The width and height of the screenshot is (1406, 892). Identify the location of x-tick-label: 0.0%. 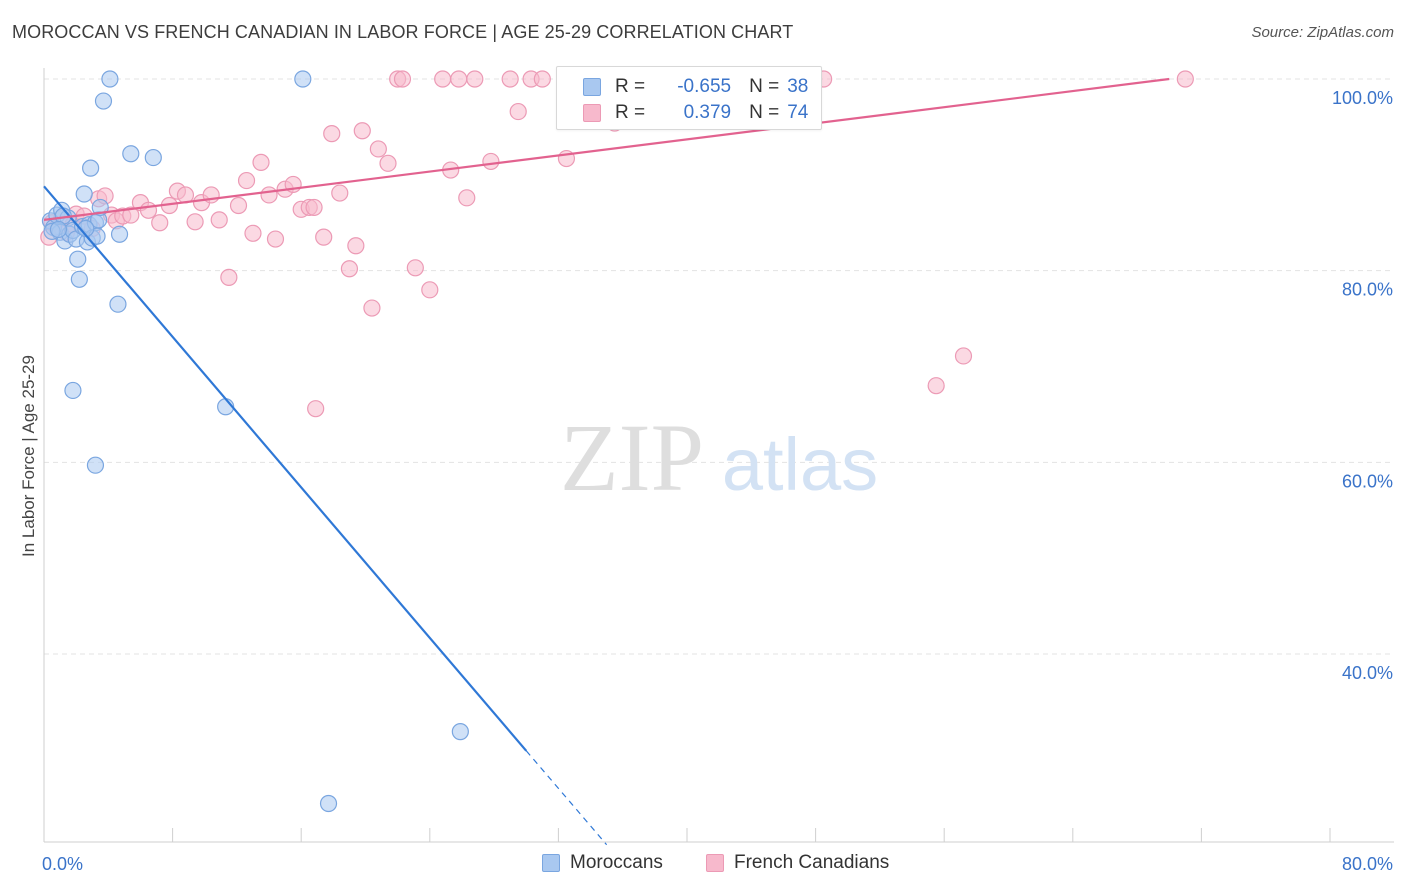
(62, 864).